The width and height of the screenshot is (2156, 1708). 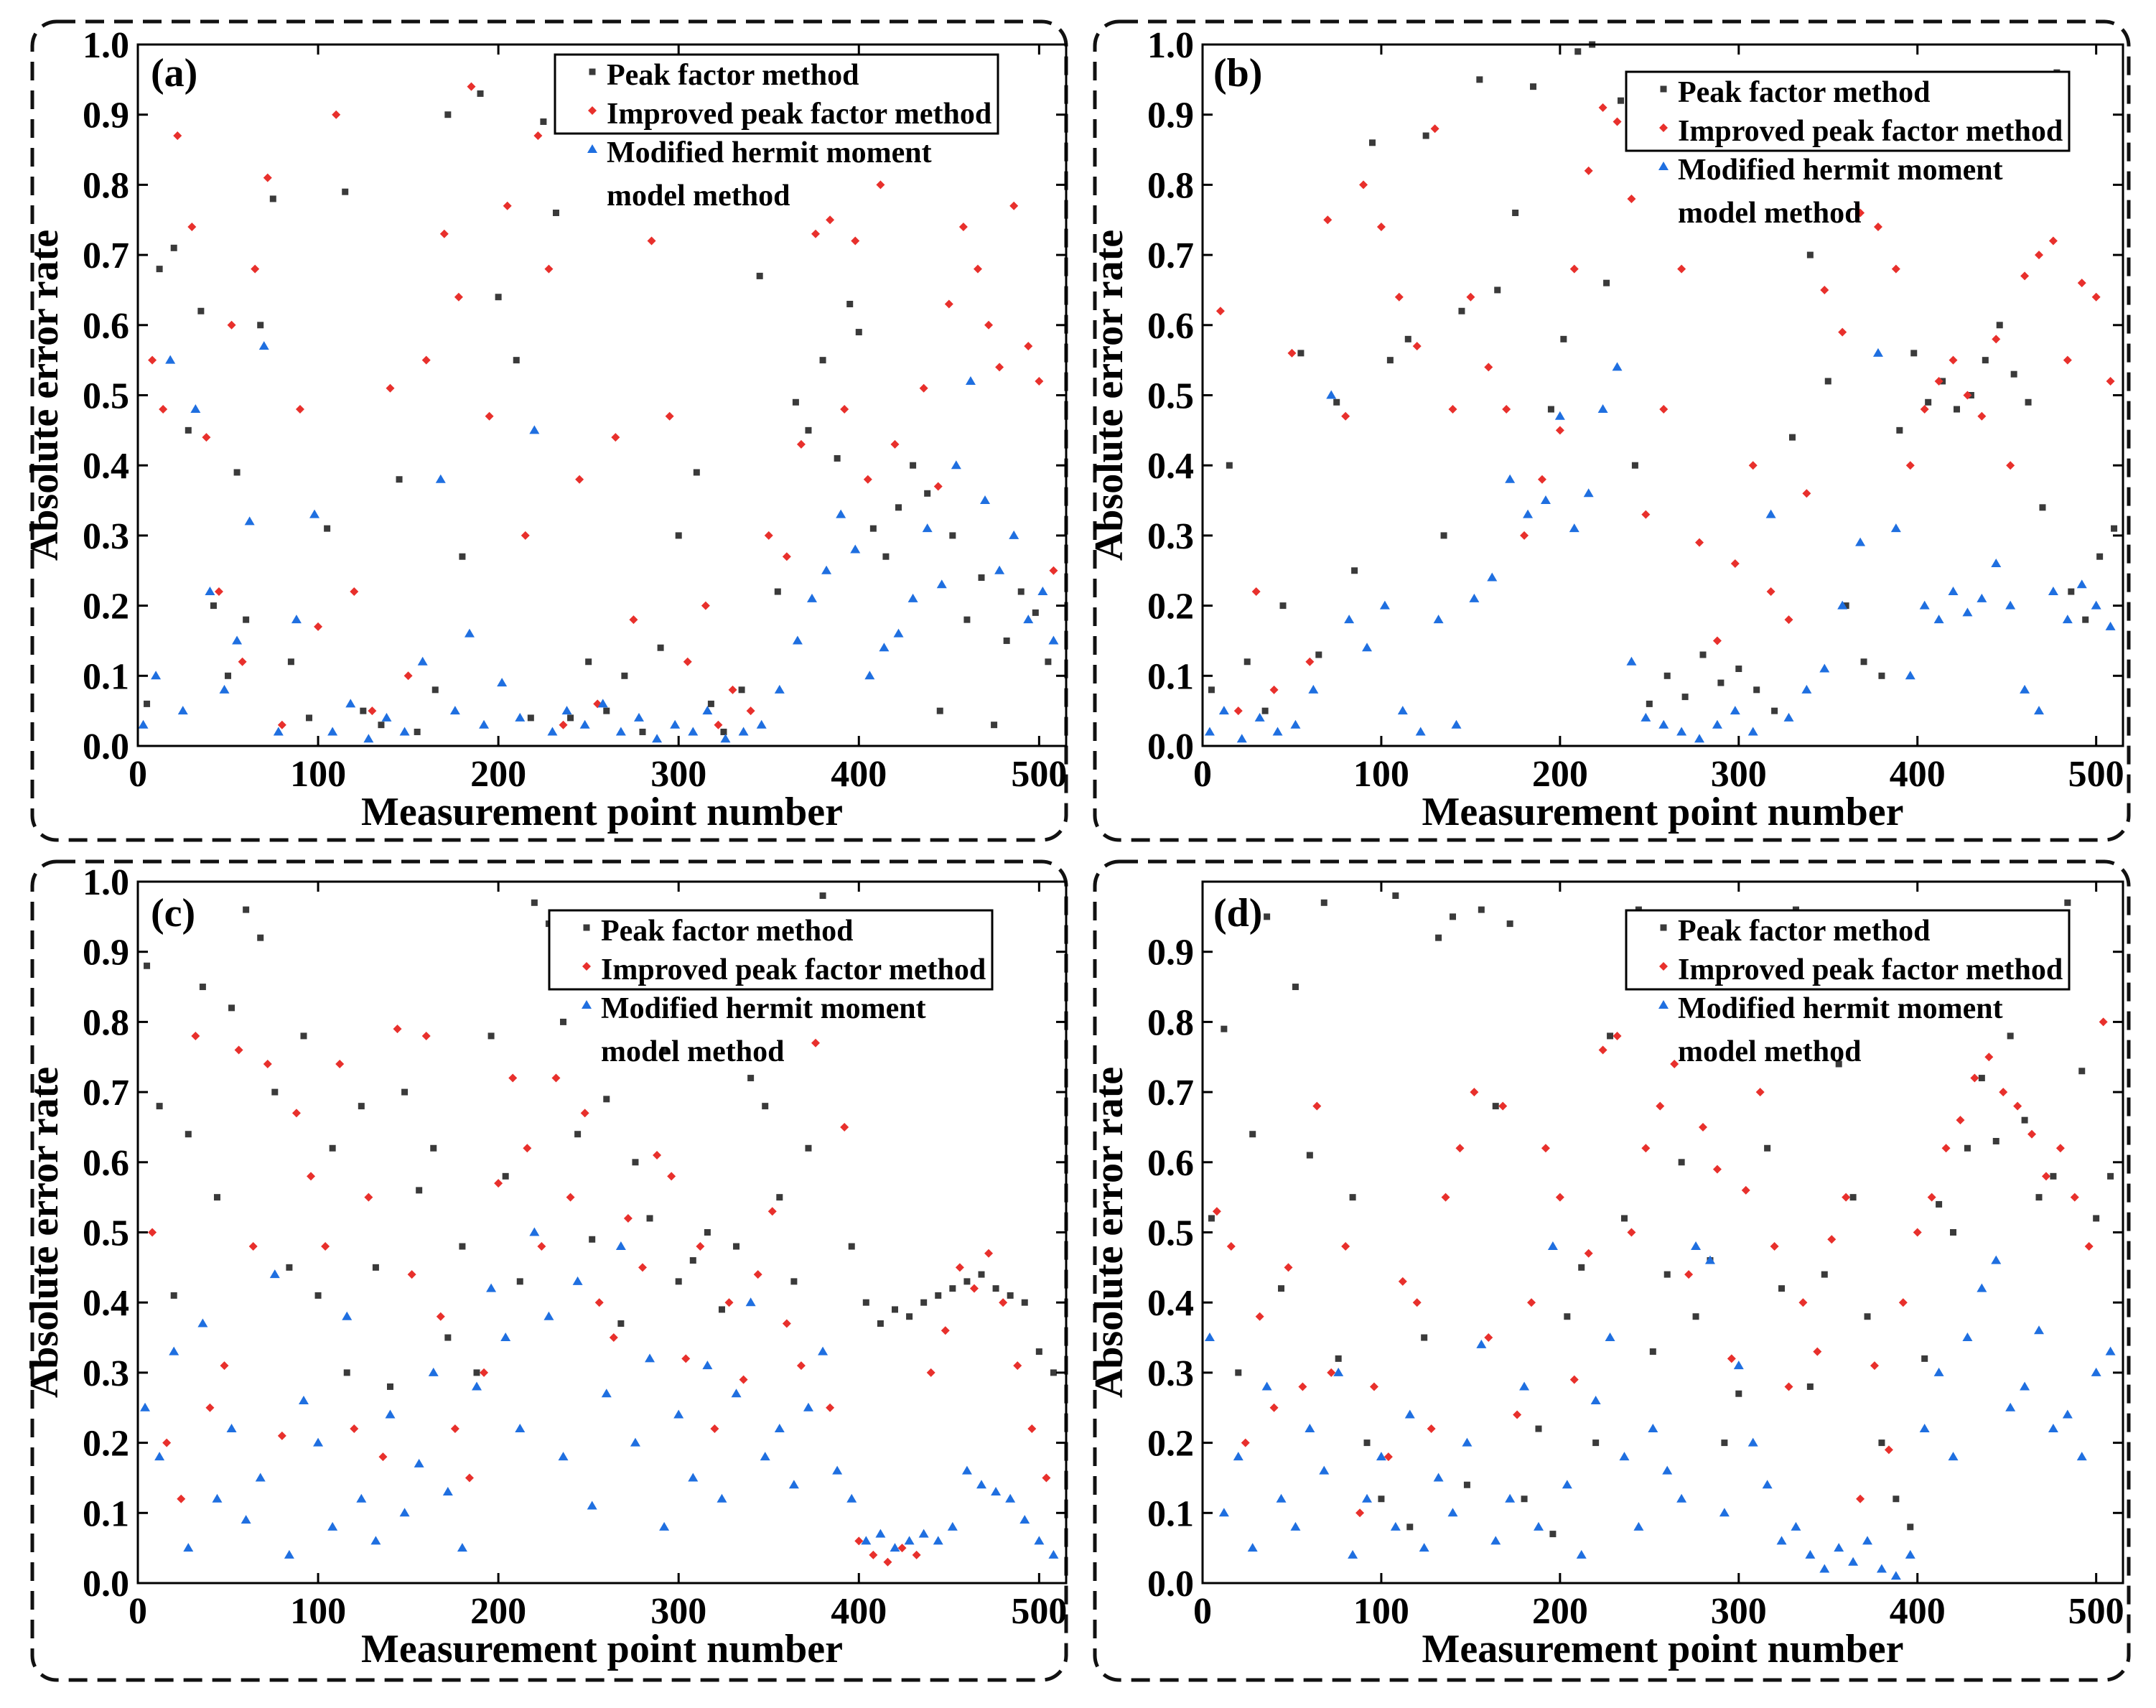 I want to click on y-tick-label: 0.5, so click(x=1170, y=1233).